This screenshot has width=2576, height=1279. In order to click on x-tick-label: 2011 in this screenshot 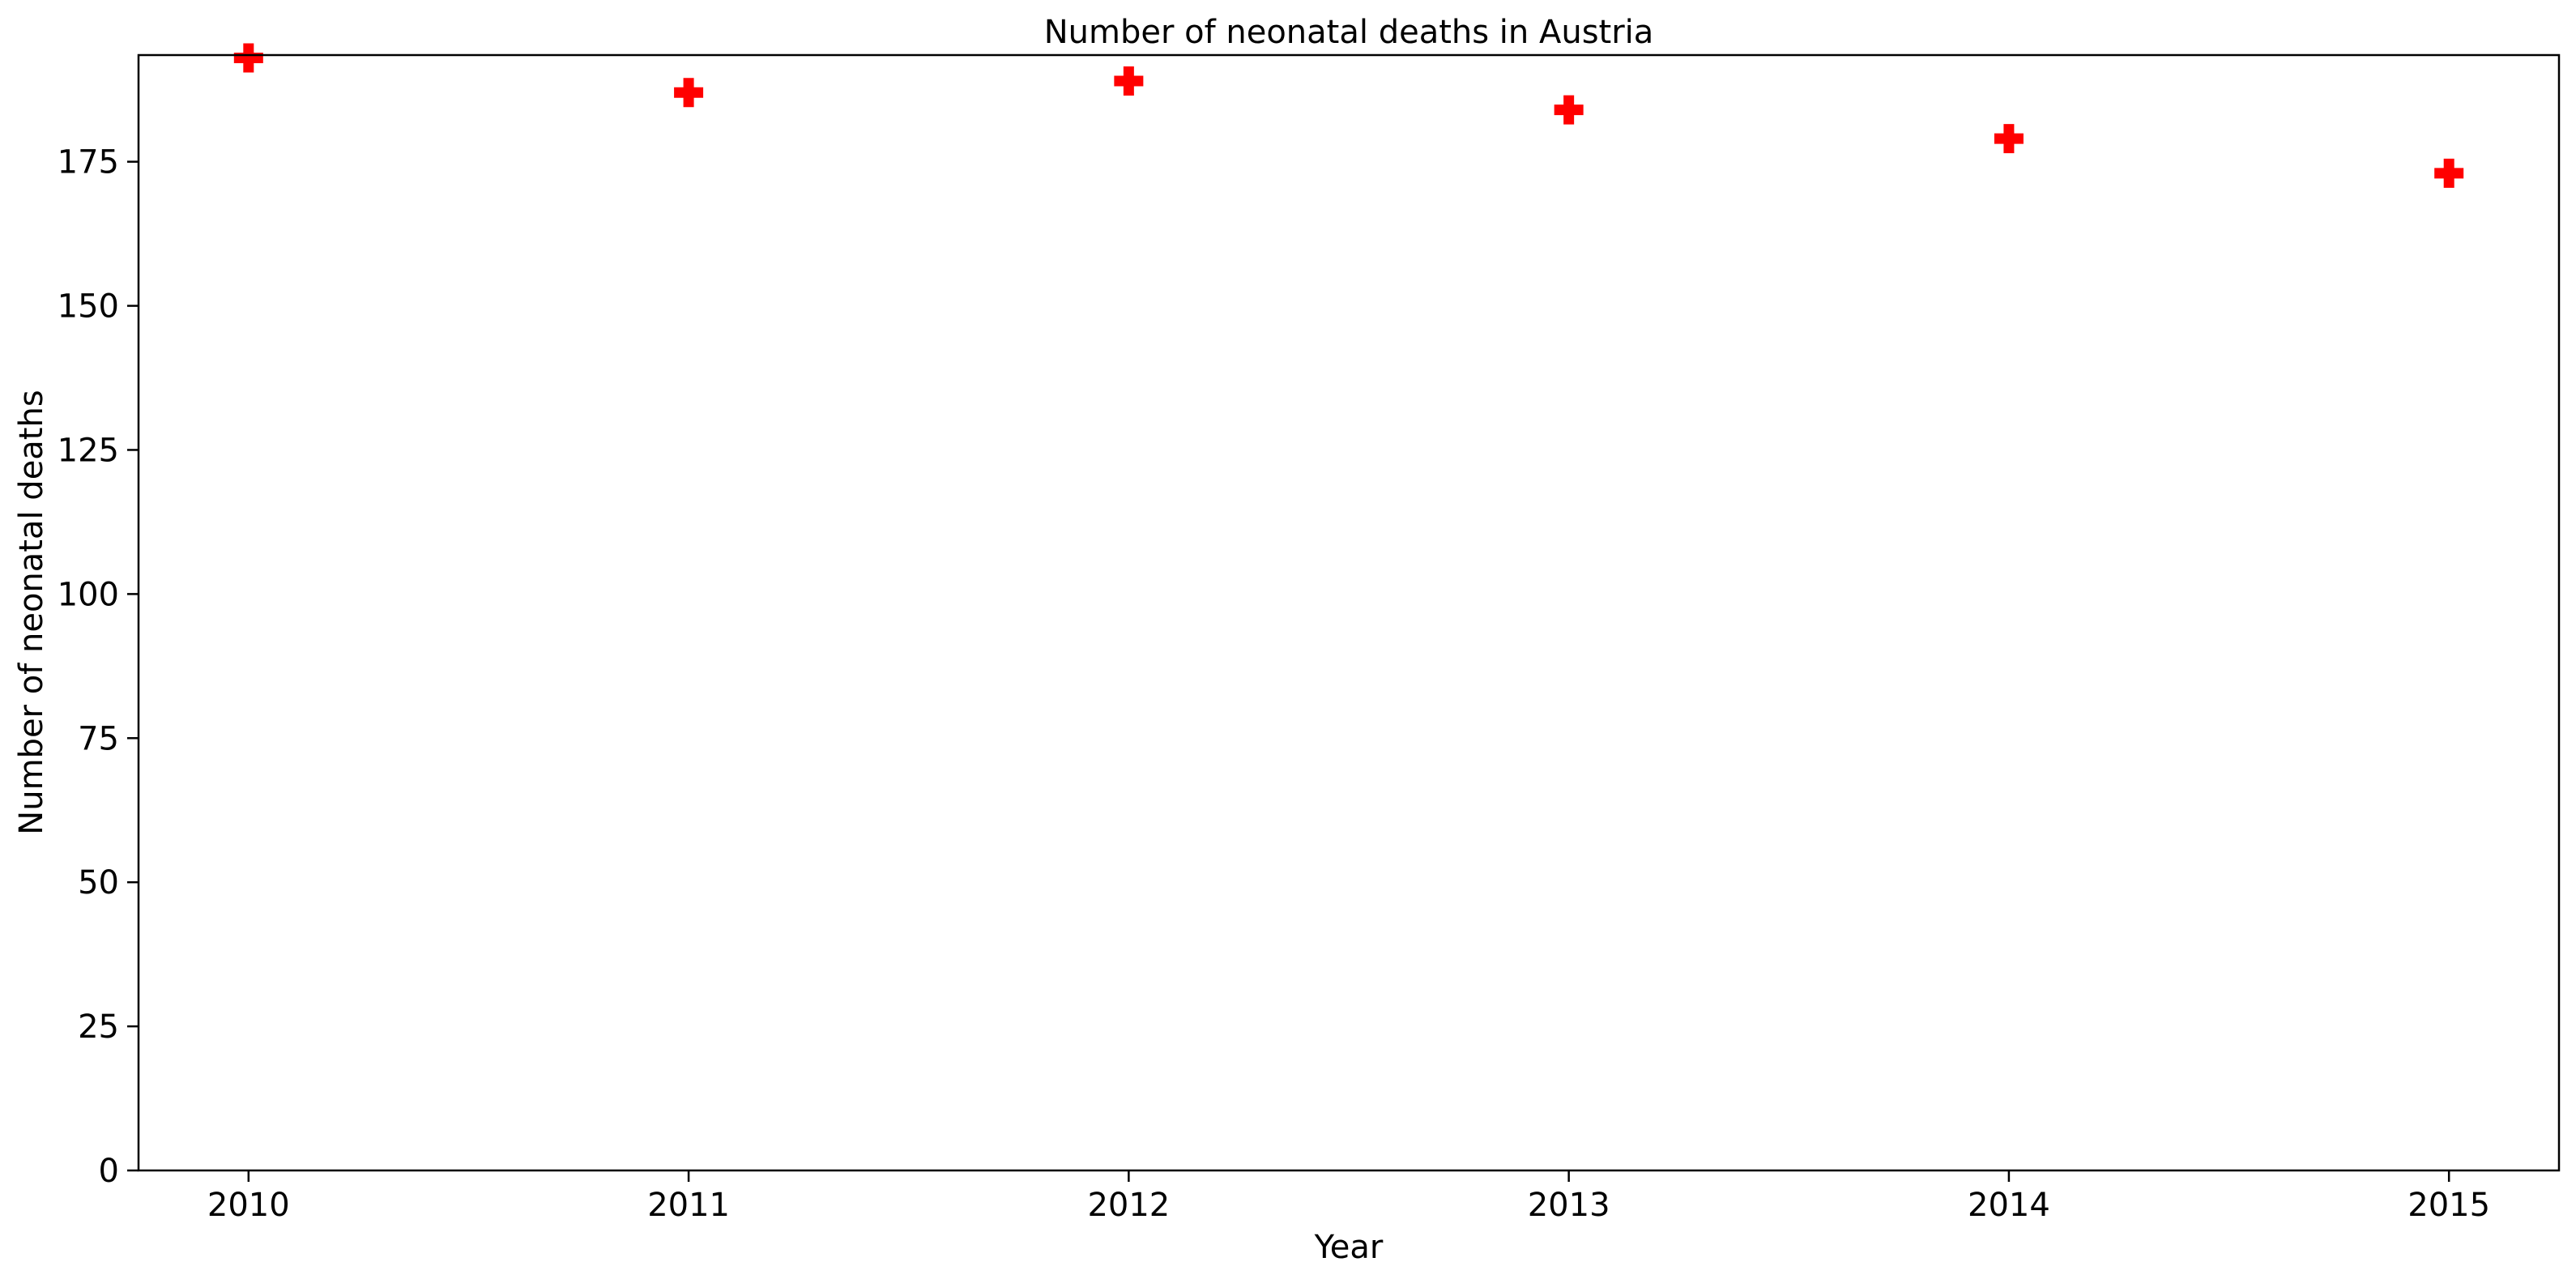, I will do `click(689, 1205)`.